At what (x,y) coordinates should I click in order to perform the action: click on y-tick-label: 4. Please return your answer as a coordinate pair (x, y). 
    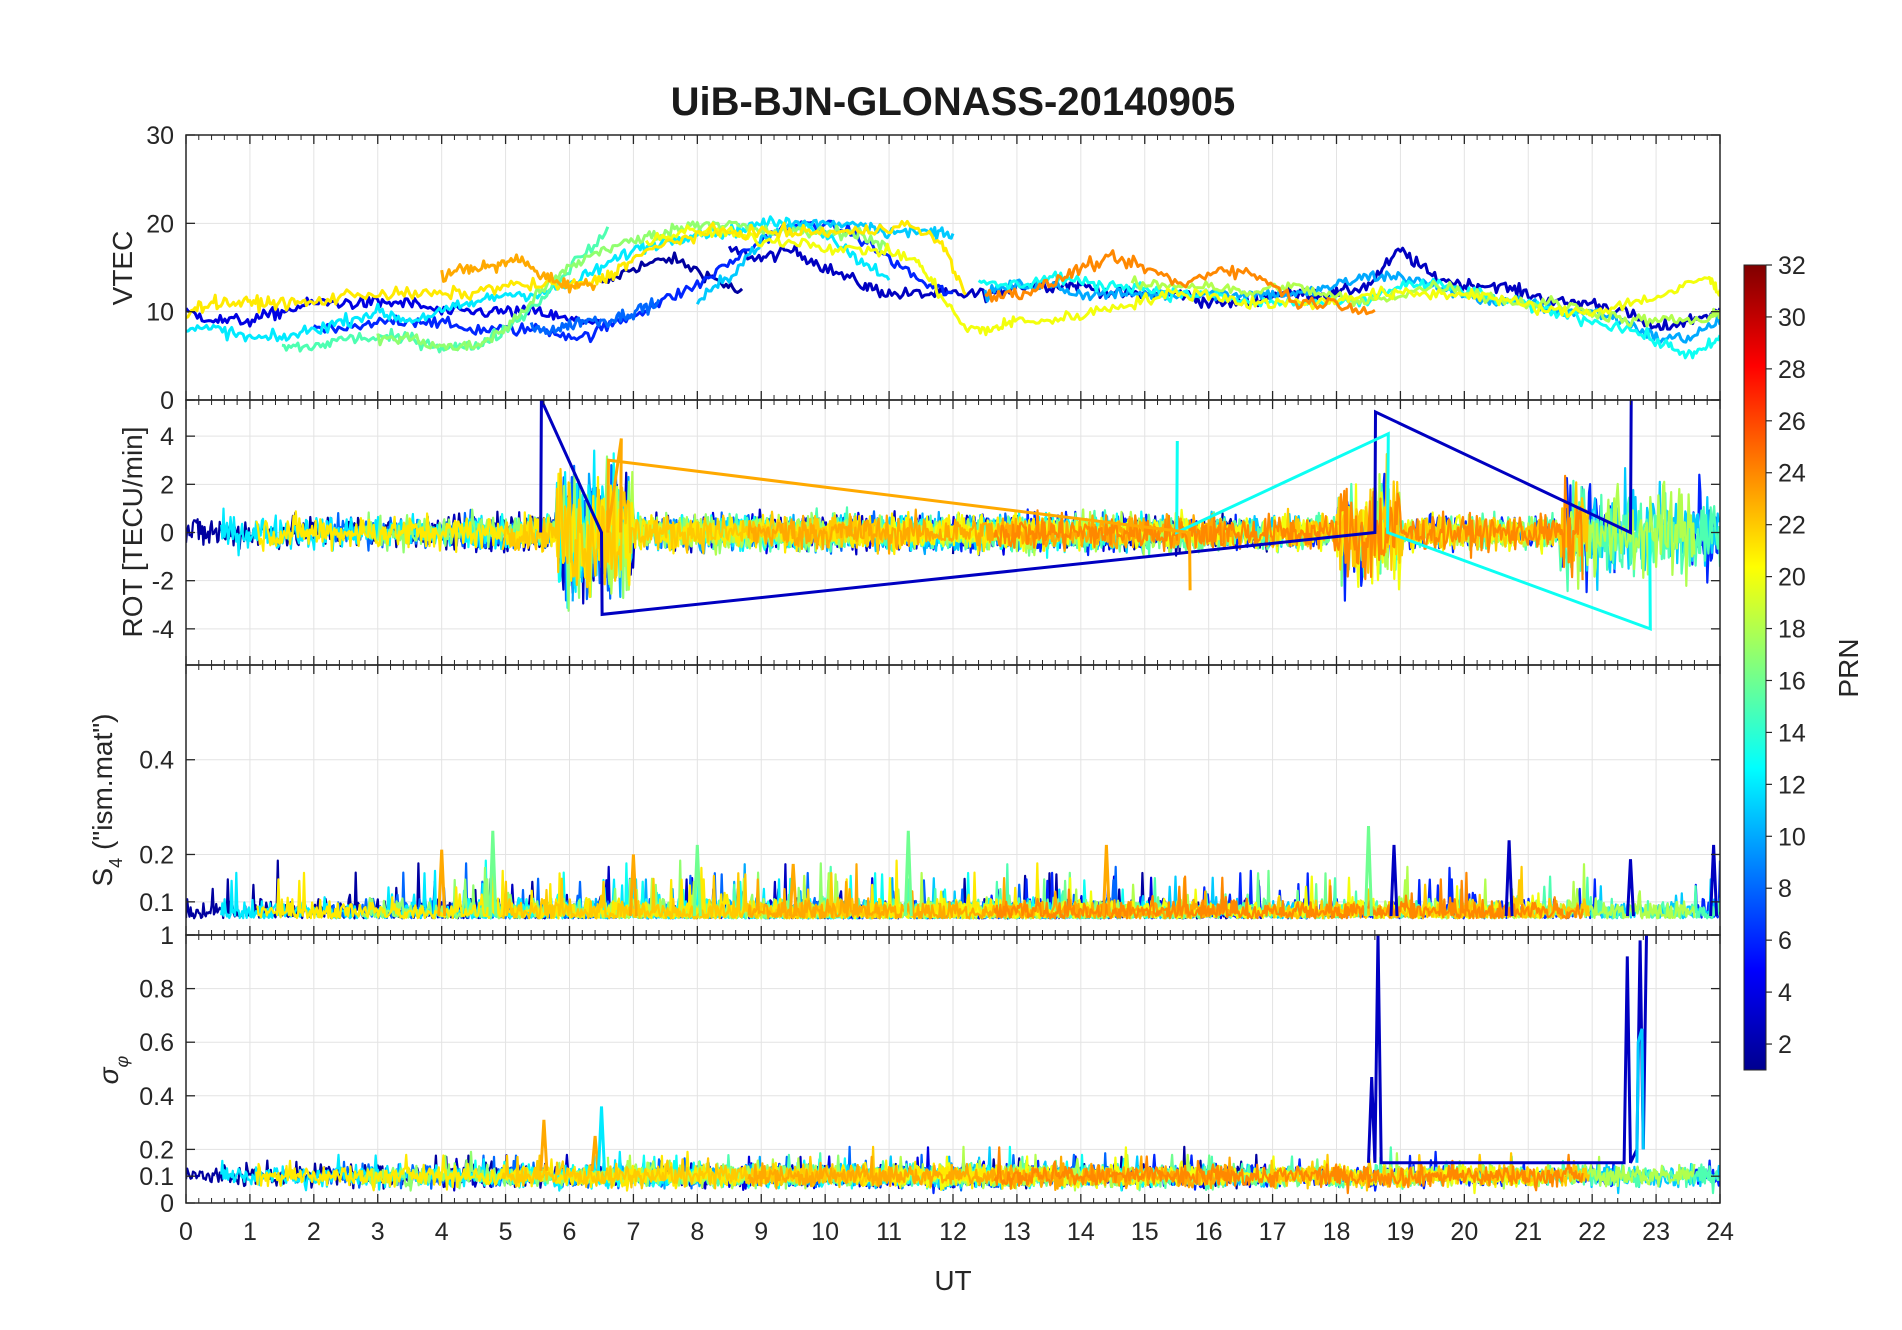
    Looking at the image, I should click on (167, 437).